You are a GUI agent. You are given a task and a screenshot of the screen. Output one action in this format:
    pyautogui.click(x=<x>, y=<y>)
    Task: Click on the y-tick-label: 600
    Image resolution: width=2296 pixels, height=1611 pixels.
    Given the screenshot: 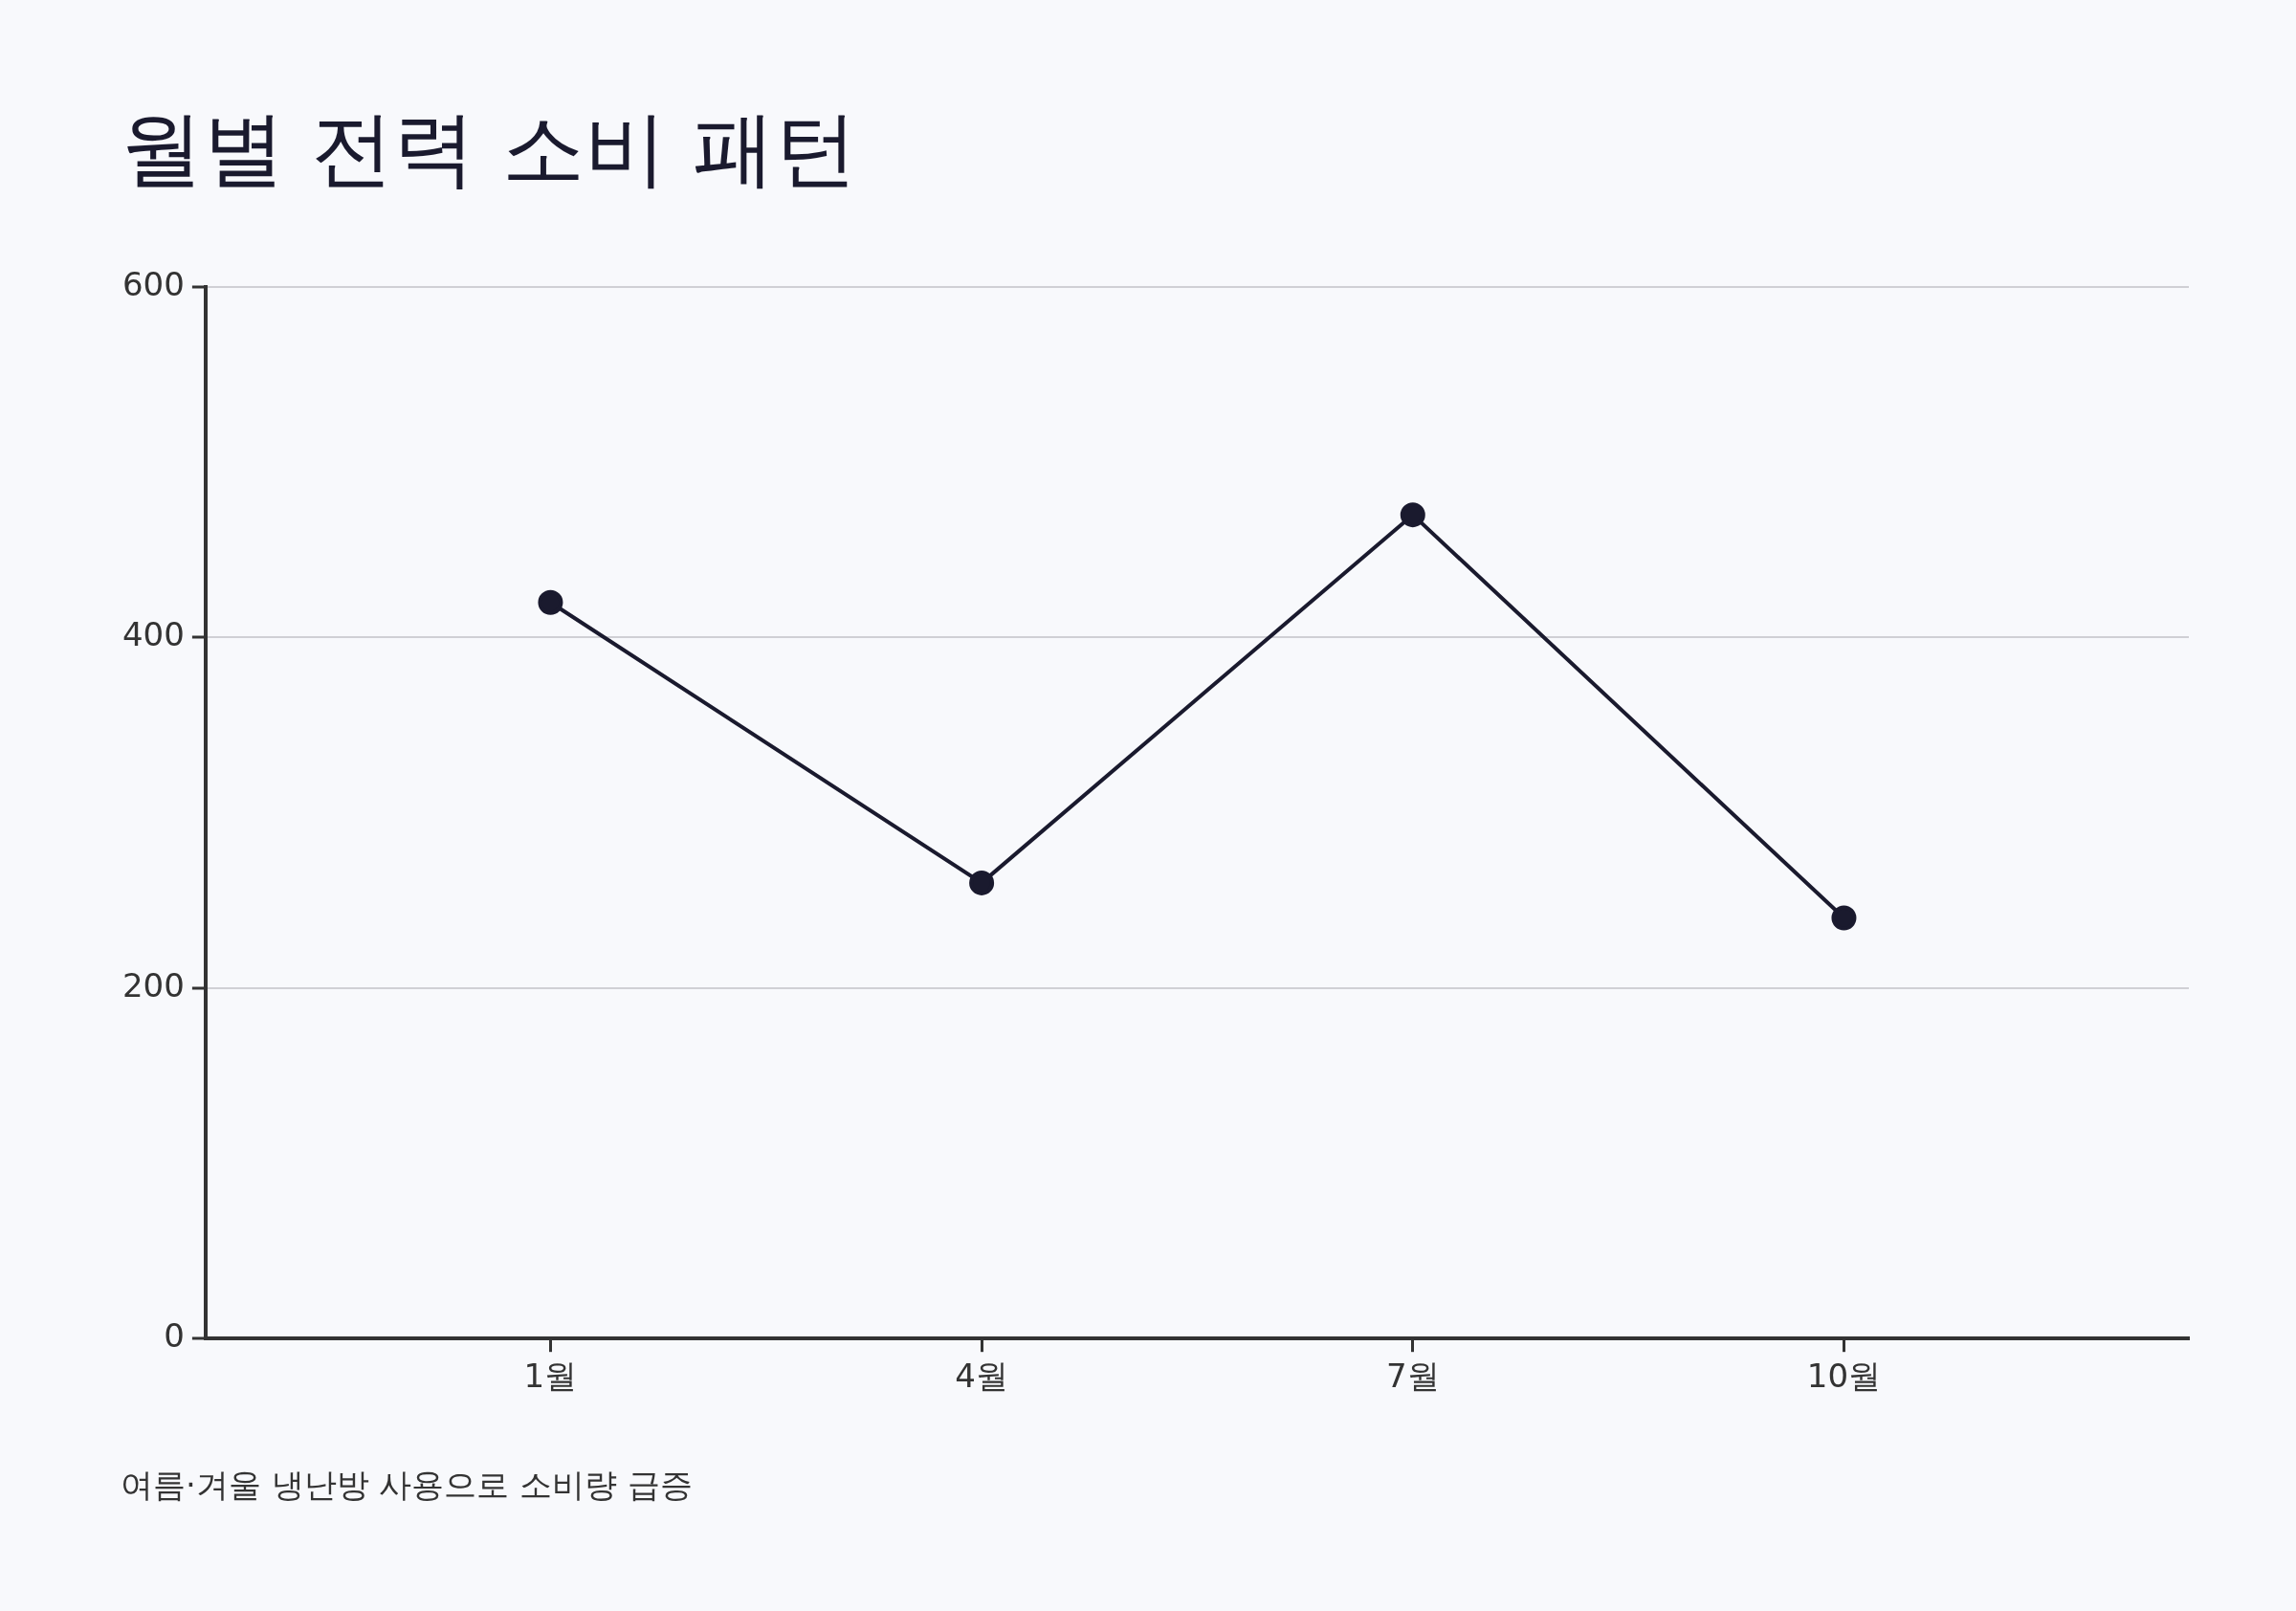 What is the action you would take?
    pyautogui.click(x=153, y=284)
    